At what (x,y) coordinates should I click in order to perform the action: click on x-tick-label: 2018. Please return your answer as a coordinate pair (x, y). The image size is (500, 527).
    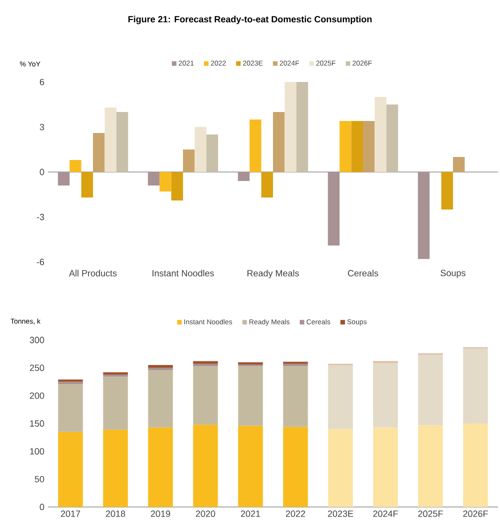
    Looking at the image, I should click on (116, 513).